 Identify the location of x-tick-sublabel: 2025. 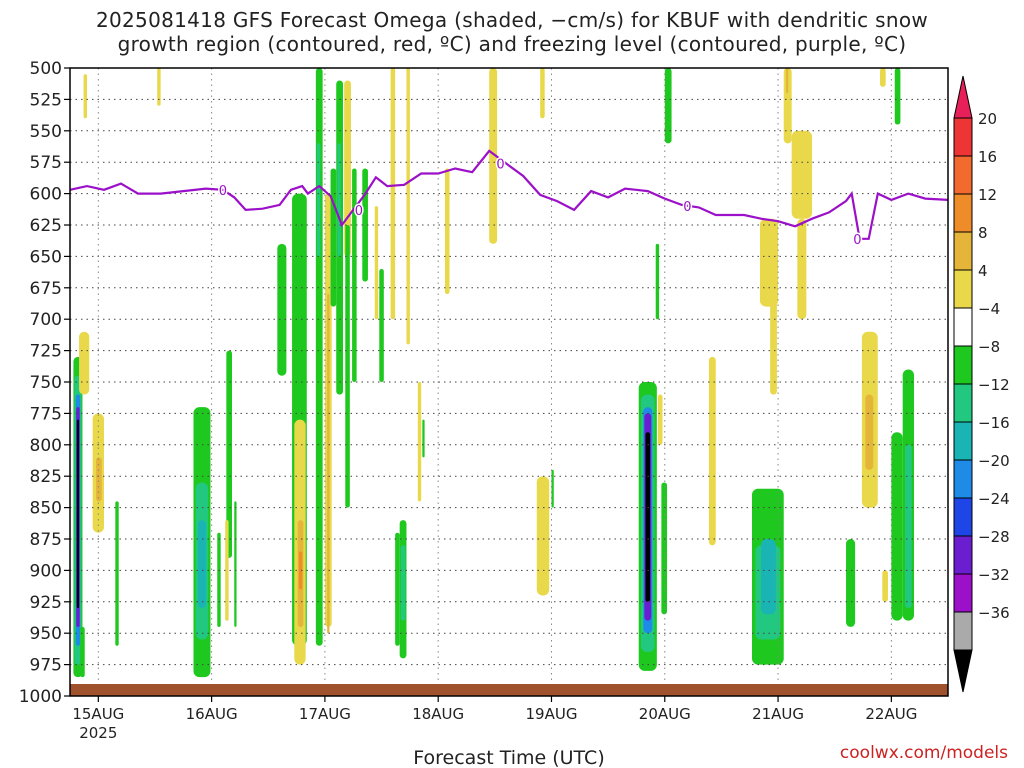
(98, 733).